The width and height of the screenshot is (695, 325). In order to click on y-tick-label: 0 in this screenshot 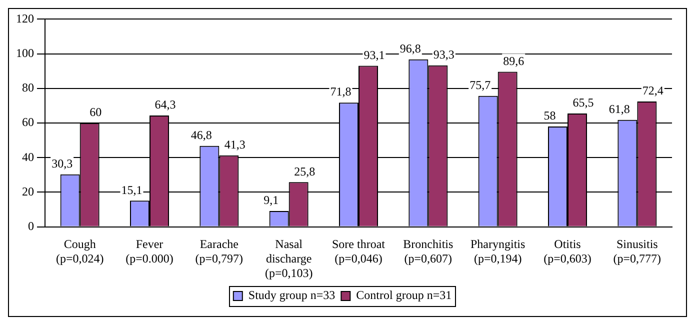, I will do `click(31, 225)`.